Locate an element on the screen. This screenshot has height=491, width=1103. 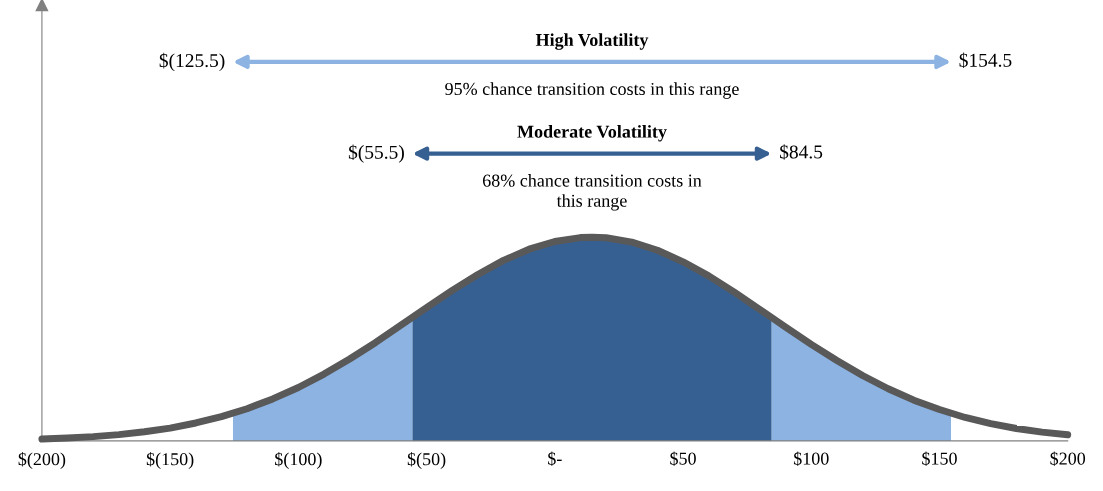
x-tick-label: $(100) is located at coordinates (298, 460).